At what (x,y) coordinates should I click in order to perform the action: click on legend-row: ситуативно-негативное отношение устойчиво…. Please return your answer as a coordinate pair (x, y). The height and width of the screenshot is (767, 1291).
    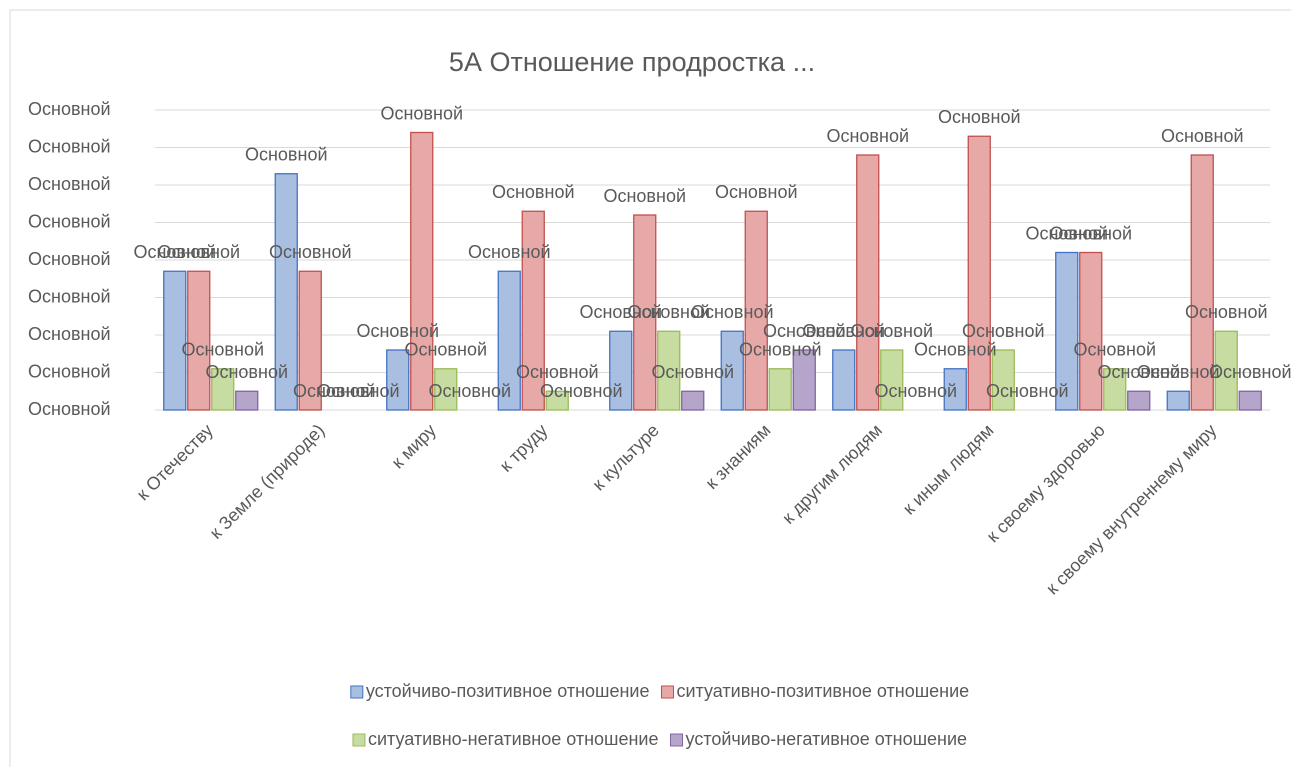
    Looking at the image, I should click on (660, 739).